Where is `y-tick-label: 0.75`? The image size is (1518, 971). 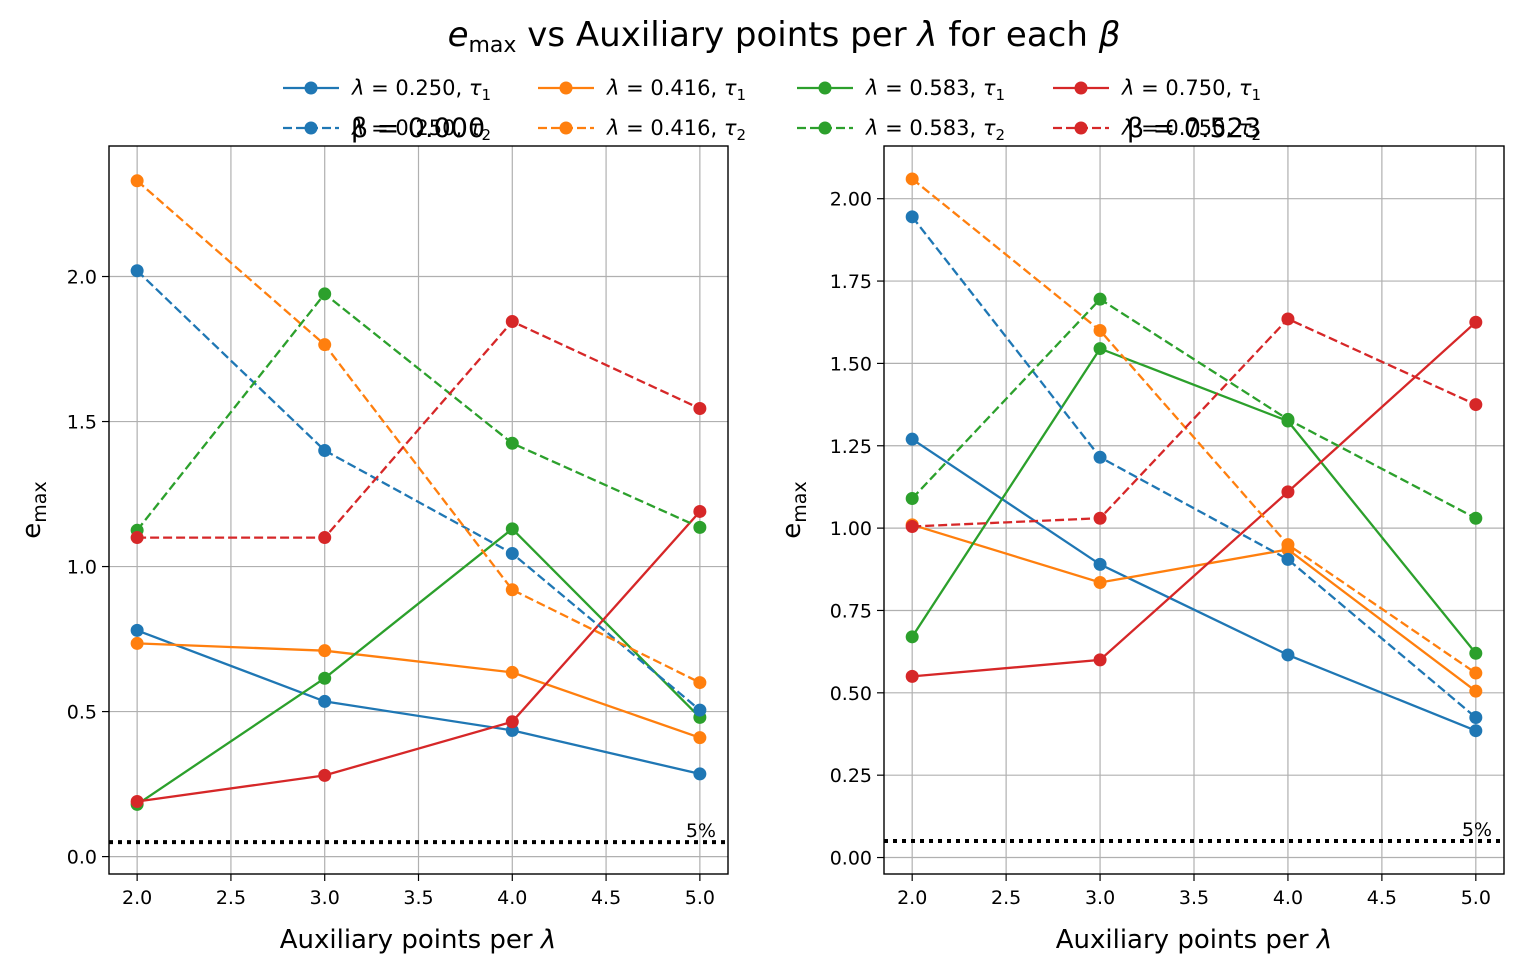 y-tick-label: 0.75 is located at coordinates (851, 611).